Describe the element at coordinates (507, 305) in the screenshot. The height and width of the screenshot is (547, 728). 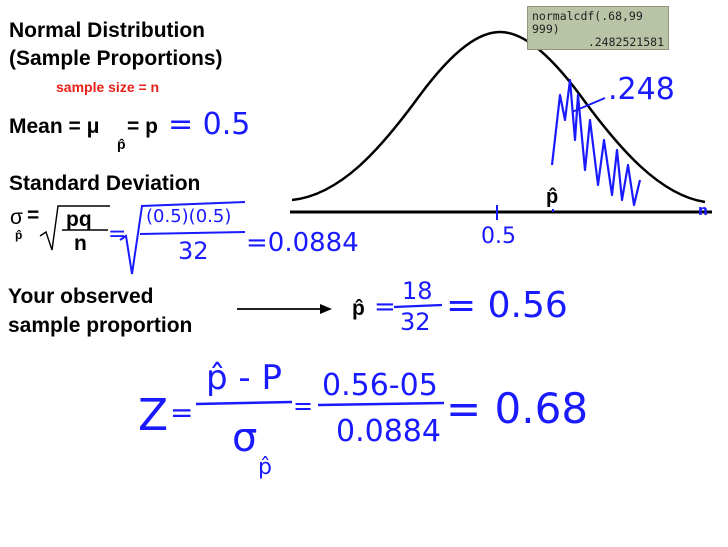
I see `observed-result: = 0.56` at that location.